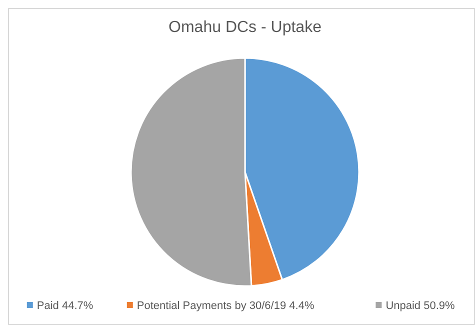  I want to click on legend-label: Paid 44.7%, so click(65, 306).